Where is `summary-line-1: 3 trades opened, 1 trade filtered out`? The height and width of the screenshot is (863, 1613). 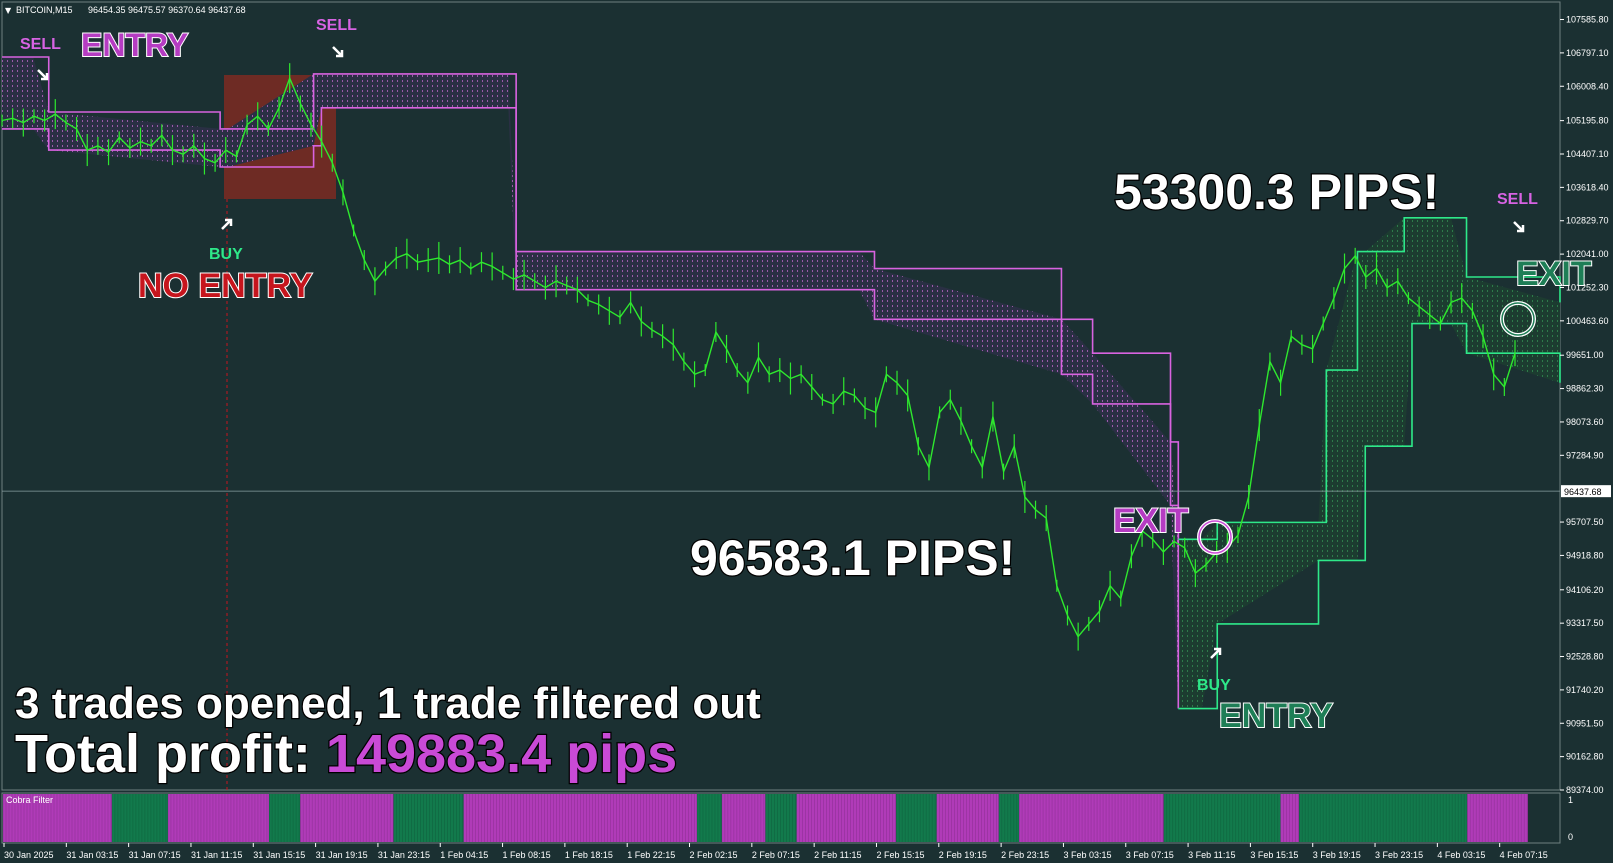
summary-line-1: 3 trades opened, 1 trade filtered out is located at coordinates (388, 703).